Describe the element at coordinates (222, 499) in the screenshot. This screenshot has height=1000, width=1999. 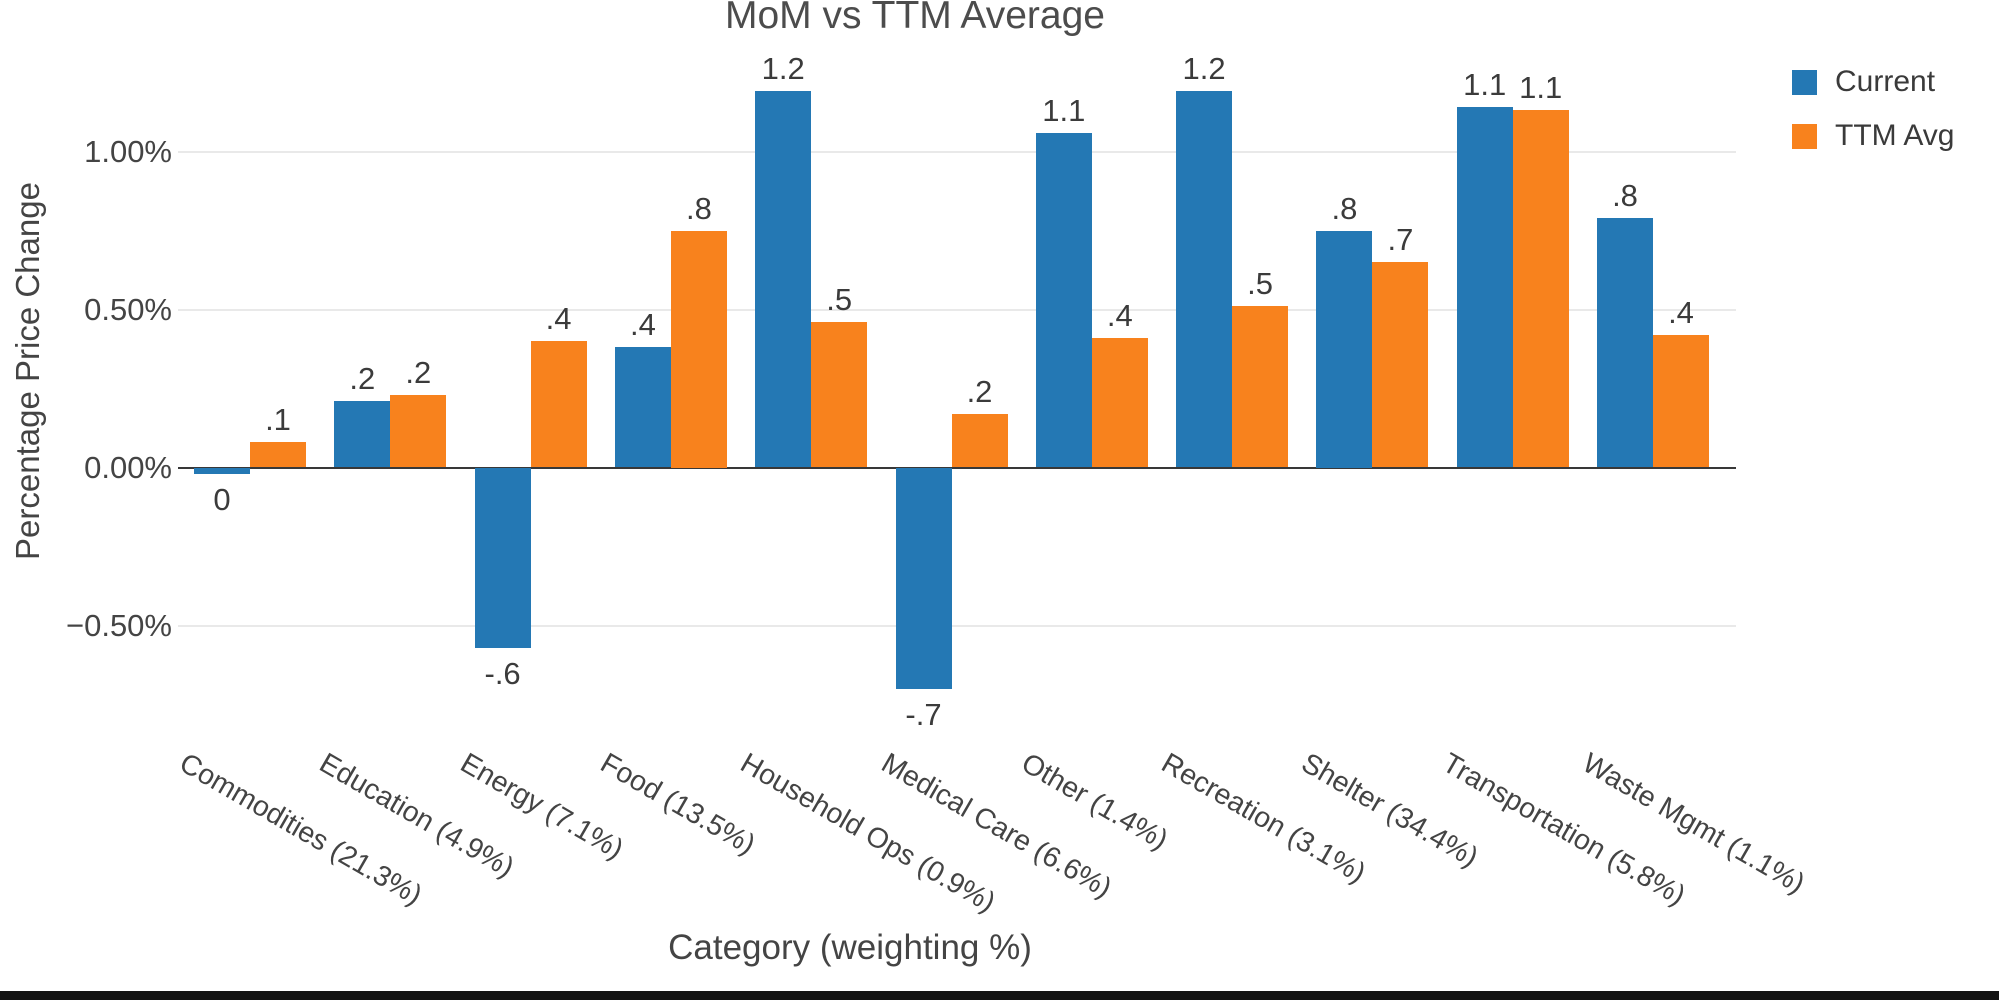
I see `bar-value-label-current-commodities-21-3: 0` at that location.